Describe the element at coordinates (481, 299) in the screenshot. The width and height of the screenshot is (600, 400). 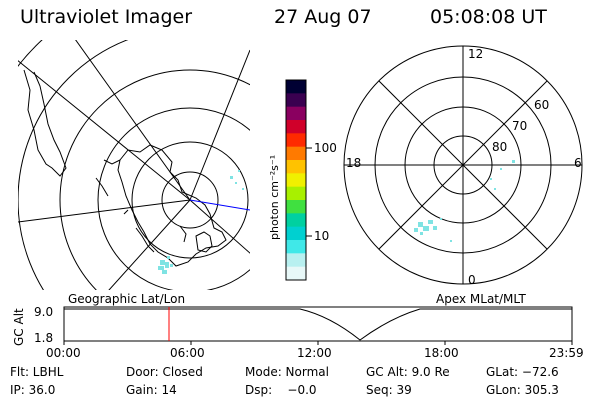
I see `apex-caption: Apex MLat/MLT` at that location.